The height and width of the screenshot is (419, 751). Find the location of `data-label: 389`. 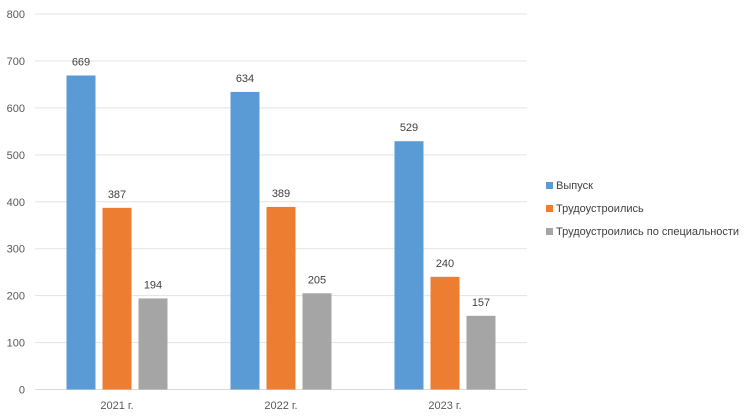

data-label: 389 is located at coordinates (281, 194).